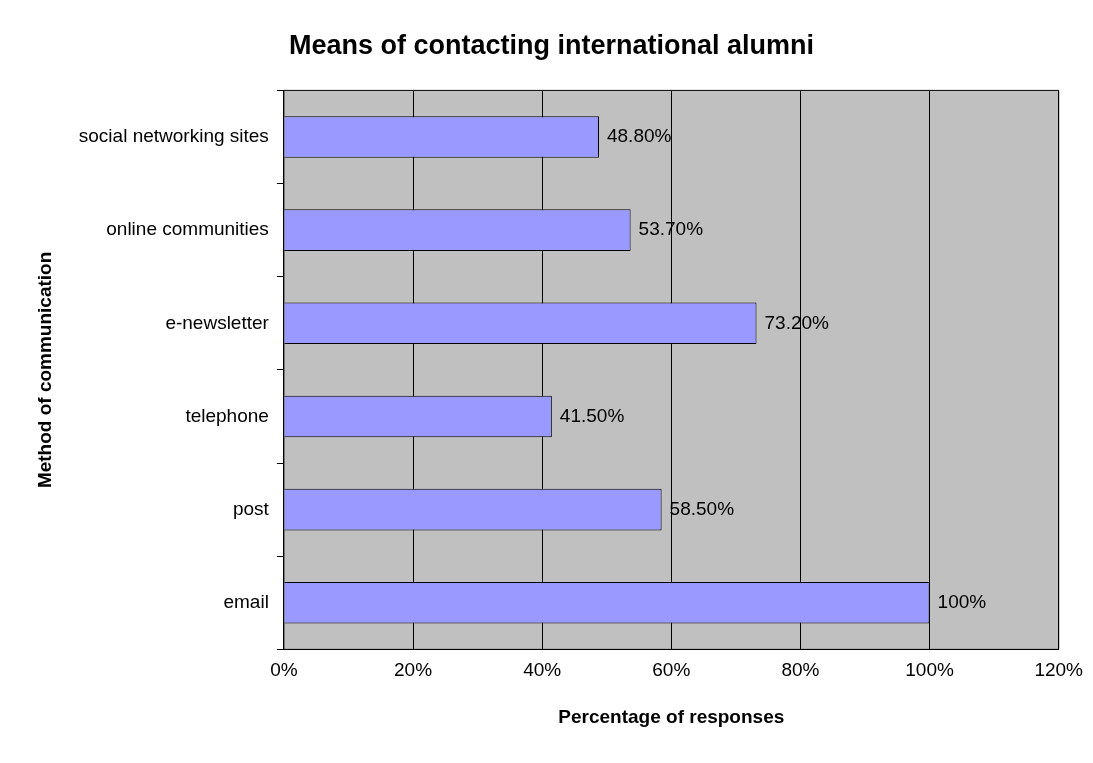 The width and height of the screenshot is (1093, 763). Describe the element at coordinates (671, 716) in the screenshot. I see `x-axis-title: Percentage of responses` at that location.